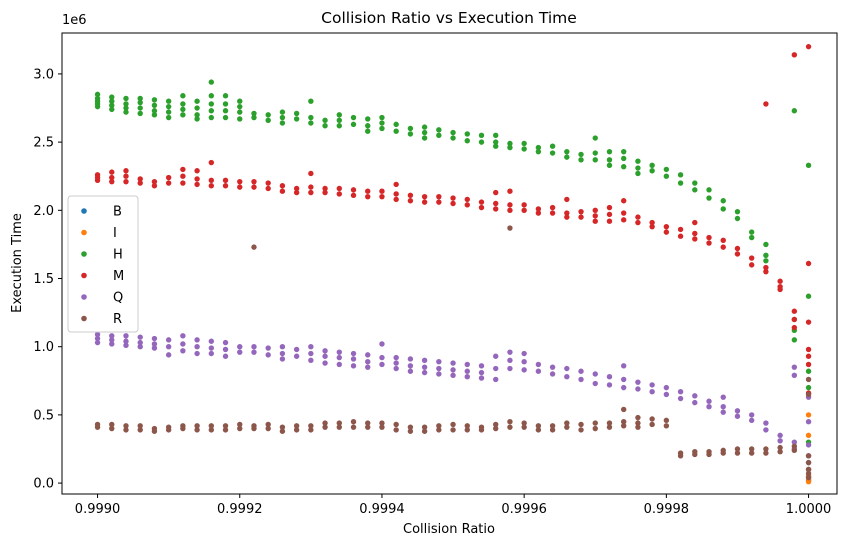 The height and width of the screenshot is (547, 846). Describe the element at coordinates (43, 484) in the screenshot. I see `y-tick-label: 0.0` at that location.